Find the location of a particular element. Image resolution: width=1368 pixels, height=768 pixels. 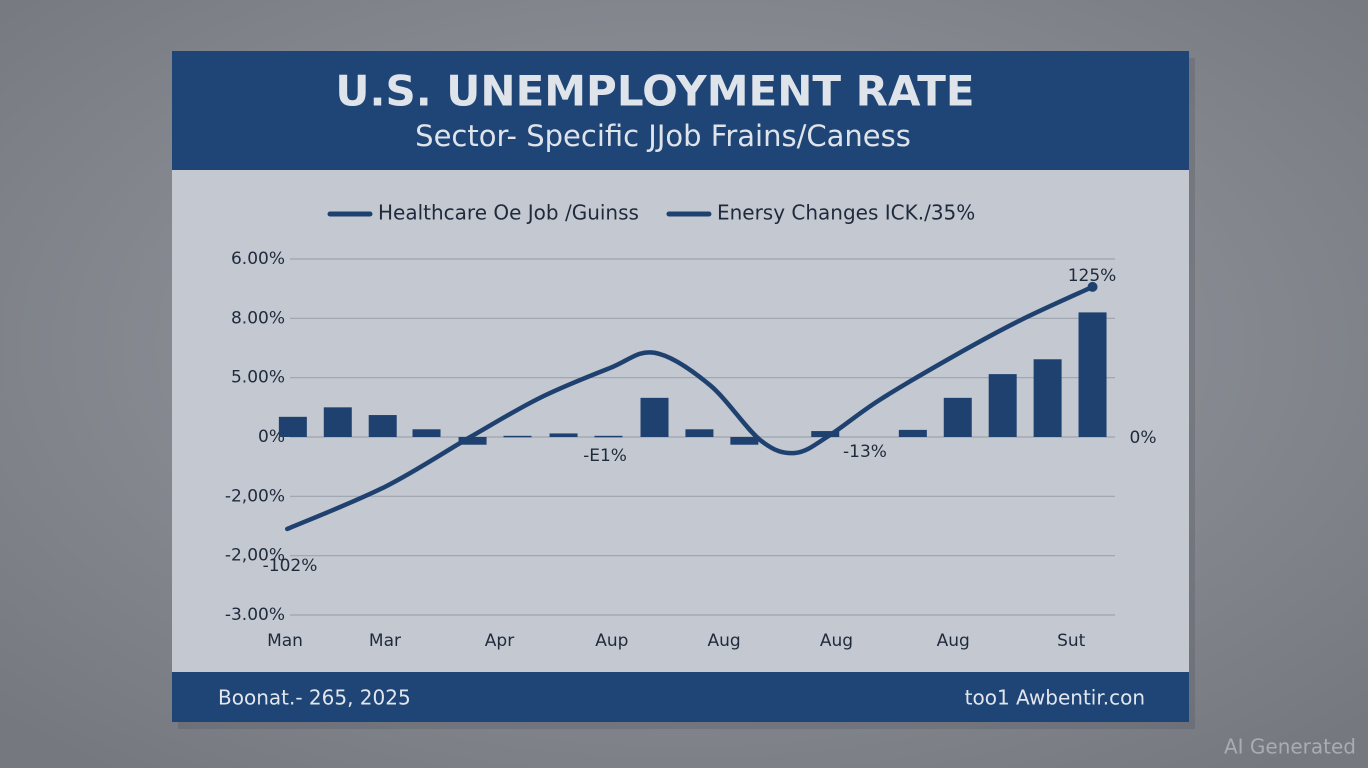

footer-left: Boonat.- 265, 2025 is located at coordinates (314, 698).